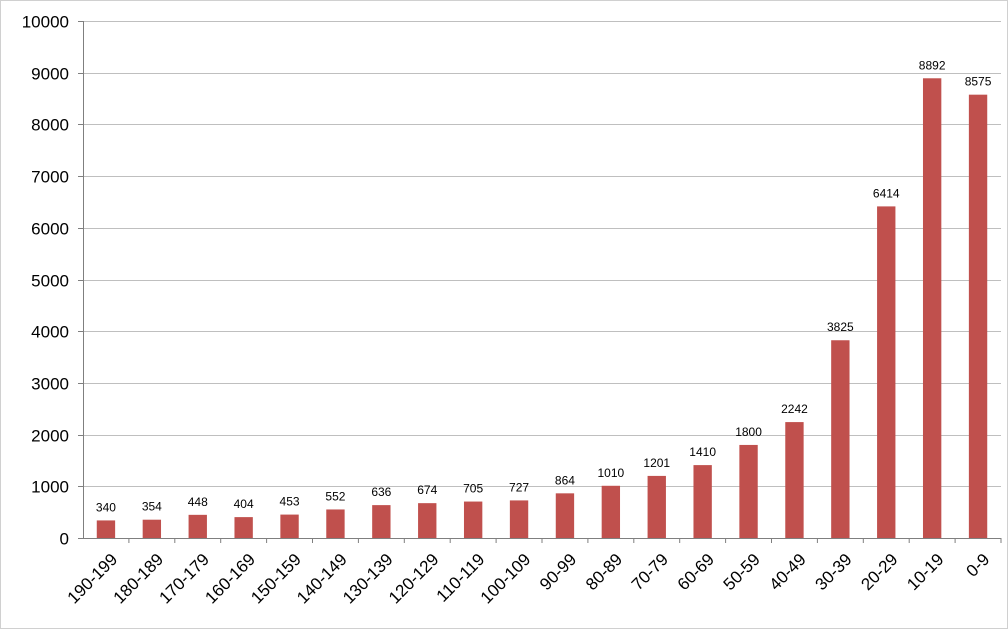 This screenshot has height=629, width=1008. Describe the element at coordinates (50, 281) in the screenshot. I see `y-tick-label: 5000` at that location.